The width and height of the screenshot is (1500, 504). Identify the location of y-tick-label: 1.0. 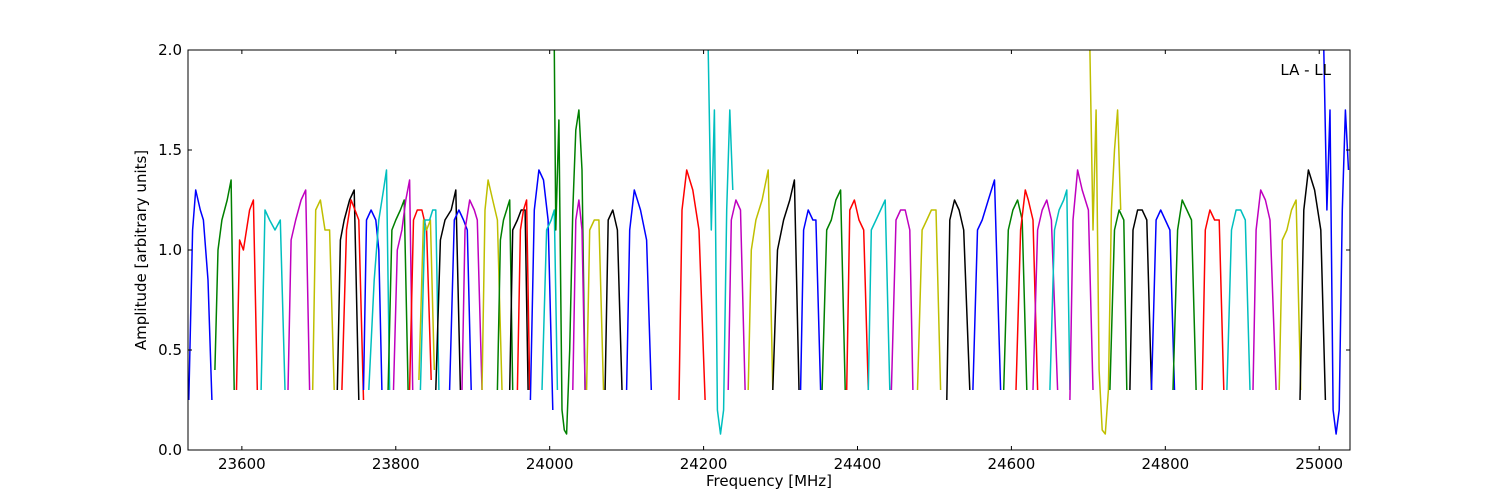
(170, 250).